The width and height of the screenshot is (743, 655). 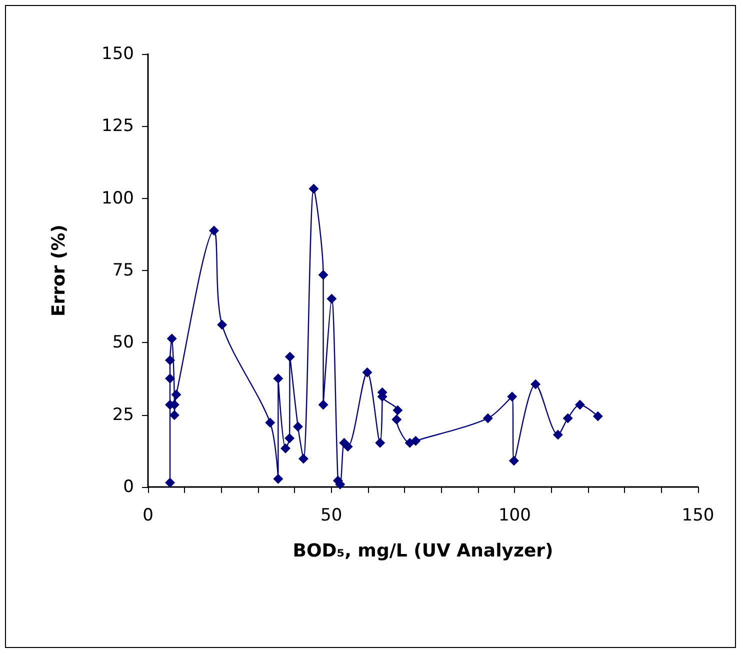 What do you see at coordinates (118, 126) in the screenshot?
I see `y-tick-label: 125` at bounding box center [118, 126].